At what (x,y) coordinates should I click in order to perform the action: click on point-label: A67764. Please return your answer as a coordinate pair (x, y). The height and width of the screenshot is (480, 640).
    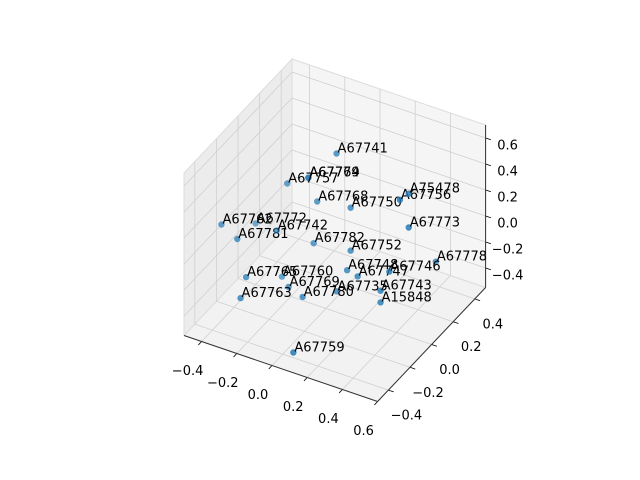
    Looking at the image, I should click on (334, 173).